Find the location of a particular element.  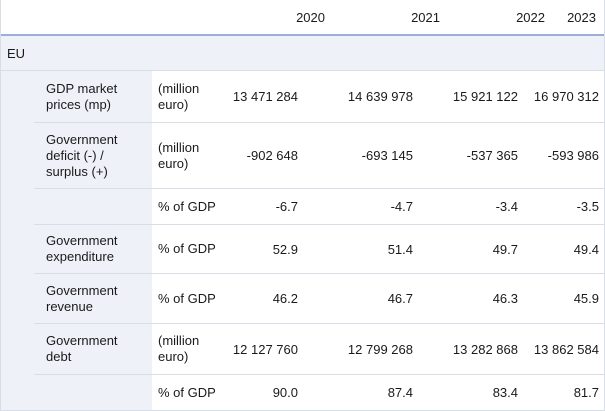

row-label-line: expenditure is located at coordinates (80, 256).